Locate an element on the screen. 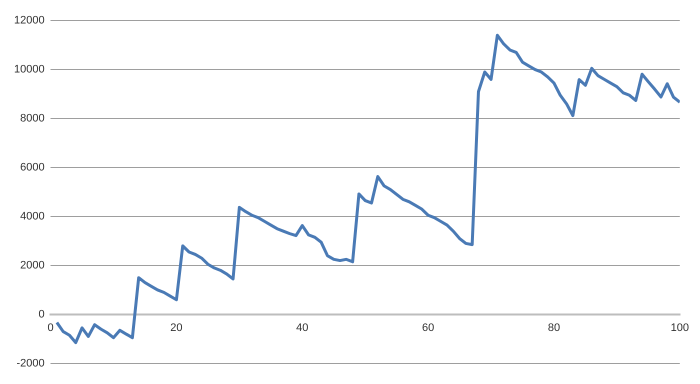  y-tick-label: -2000 is located at coordinates (30, 363).